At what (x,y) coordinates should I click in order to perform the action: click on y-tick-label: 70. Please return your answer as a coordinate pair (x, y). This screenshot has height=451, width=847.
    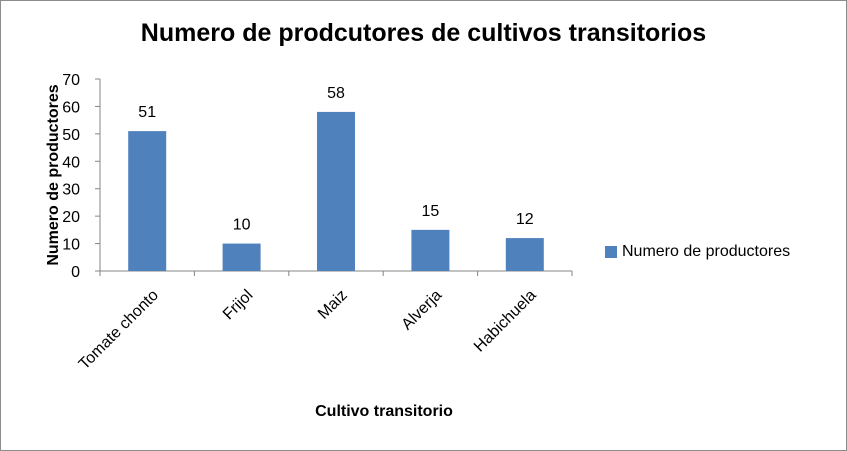
    Looking at the image, I should click on (71, 80).